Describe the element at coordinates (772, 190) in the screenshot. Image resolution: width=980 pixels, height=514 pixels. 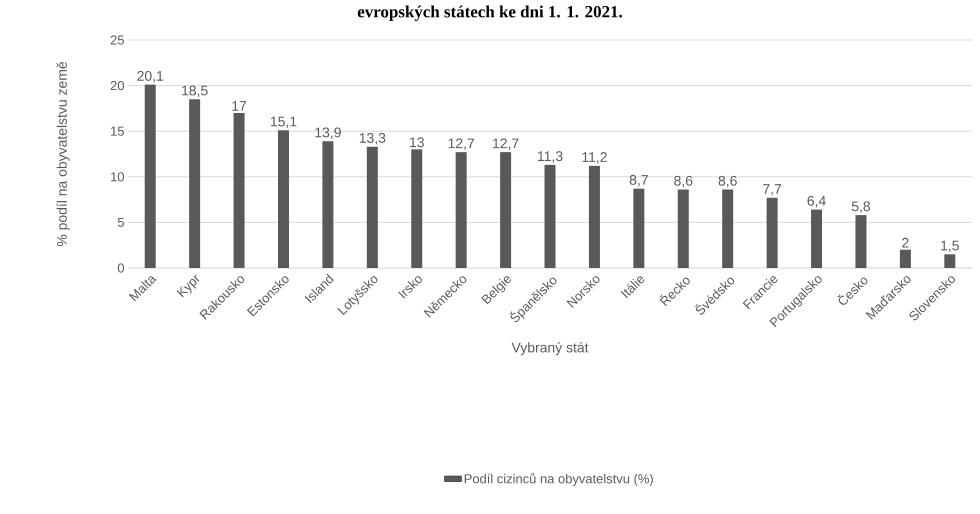
I see `data-label: 7,7` at that location.